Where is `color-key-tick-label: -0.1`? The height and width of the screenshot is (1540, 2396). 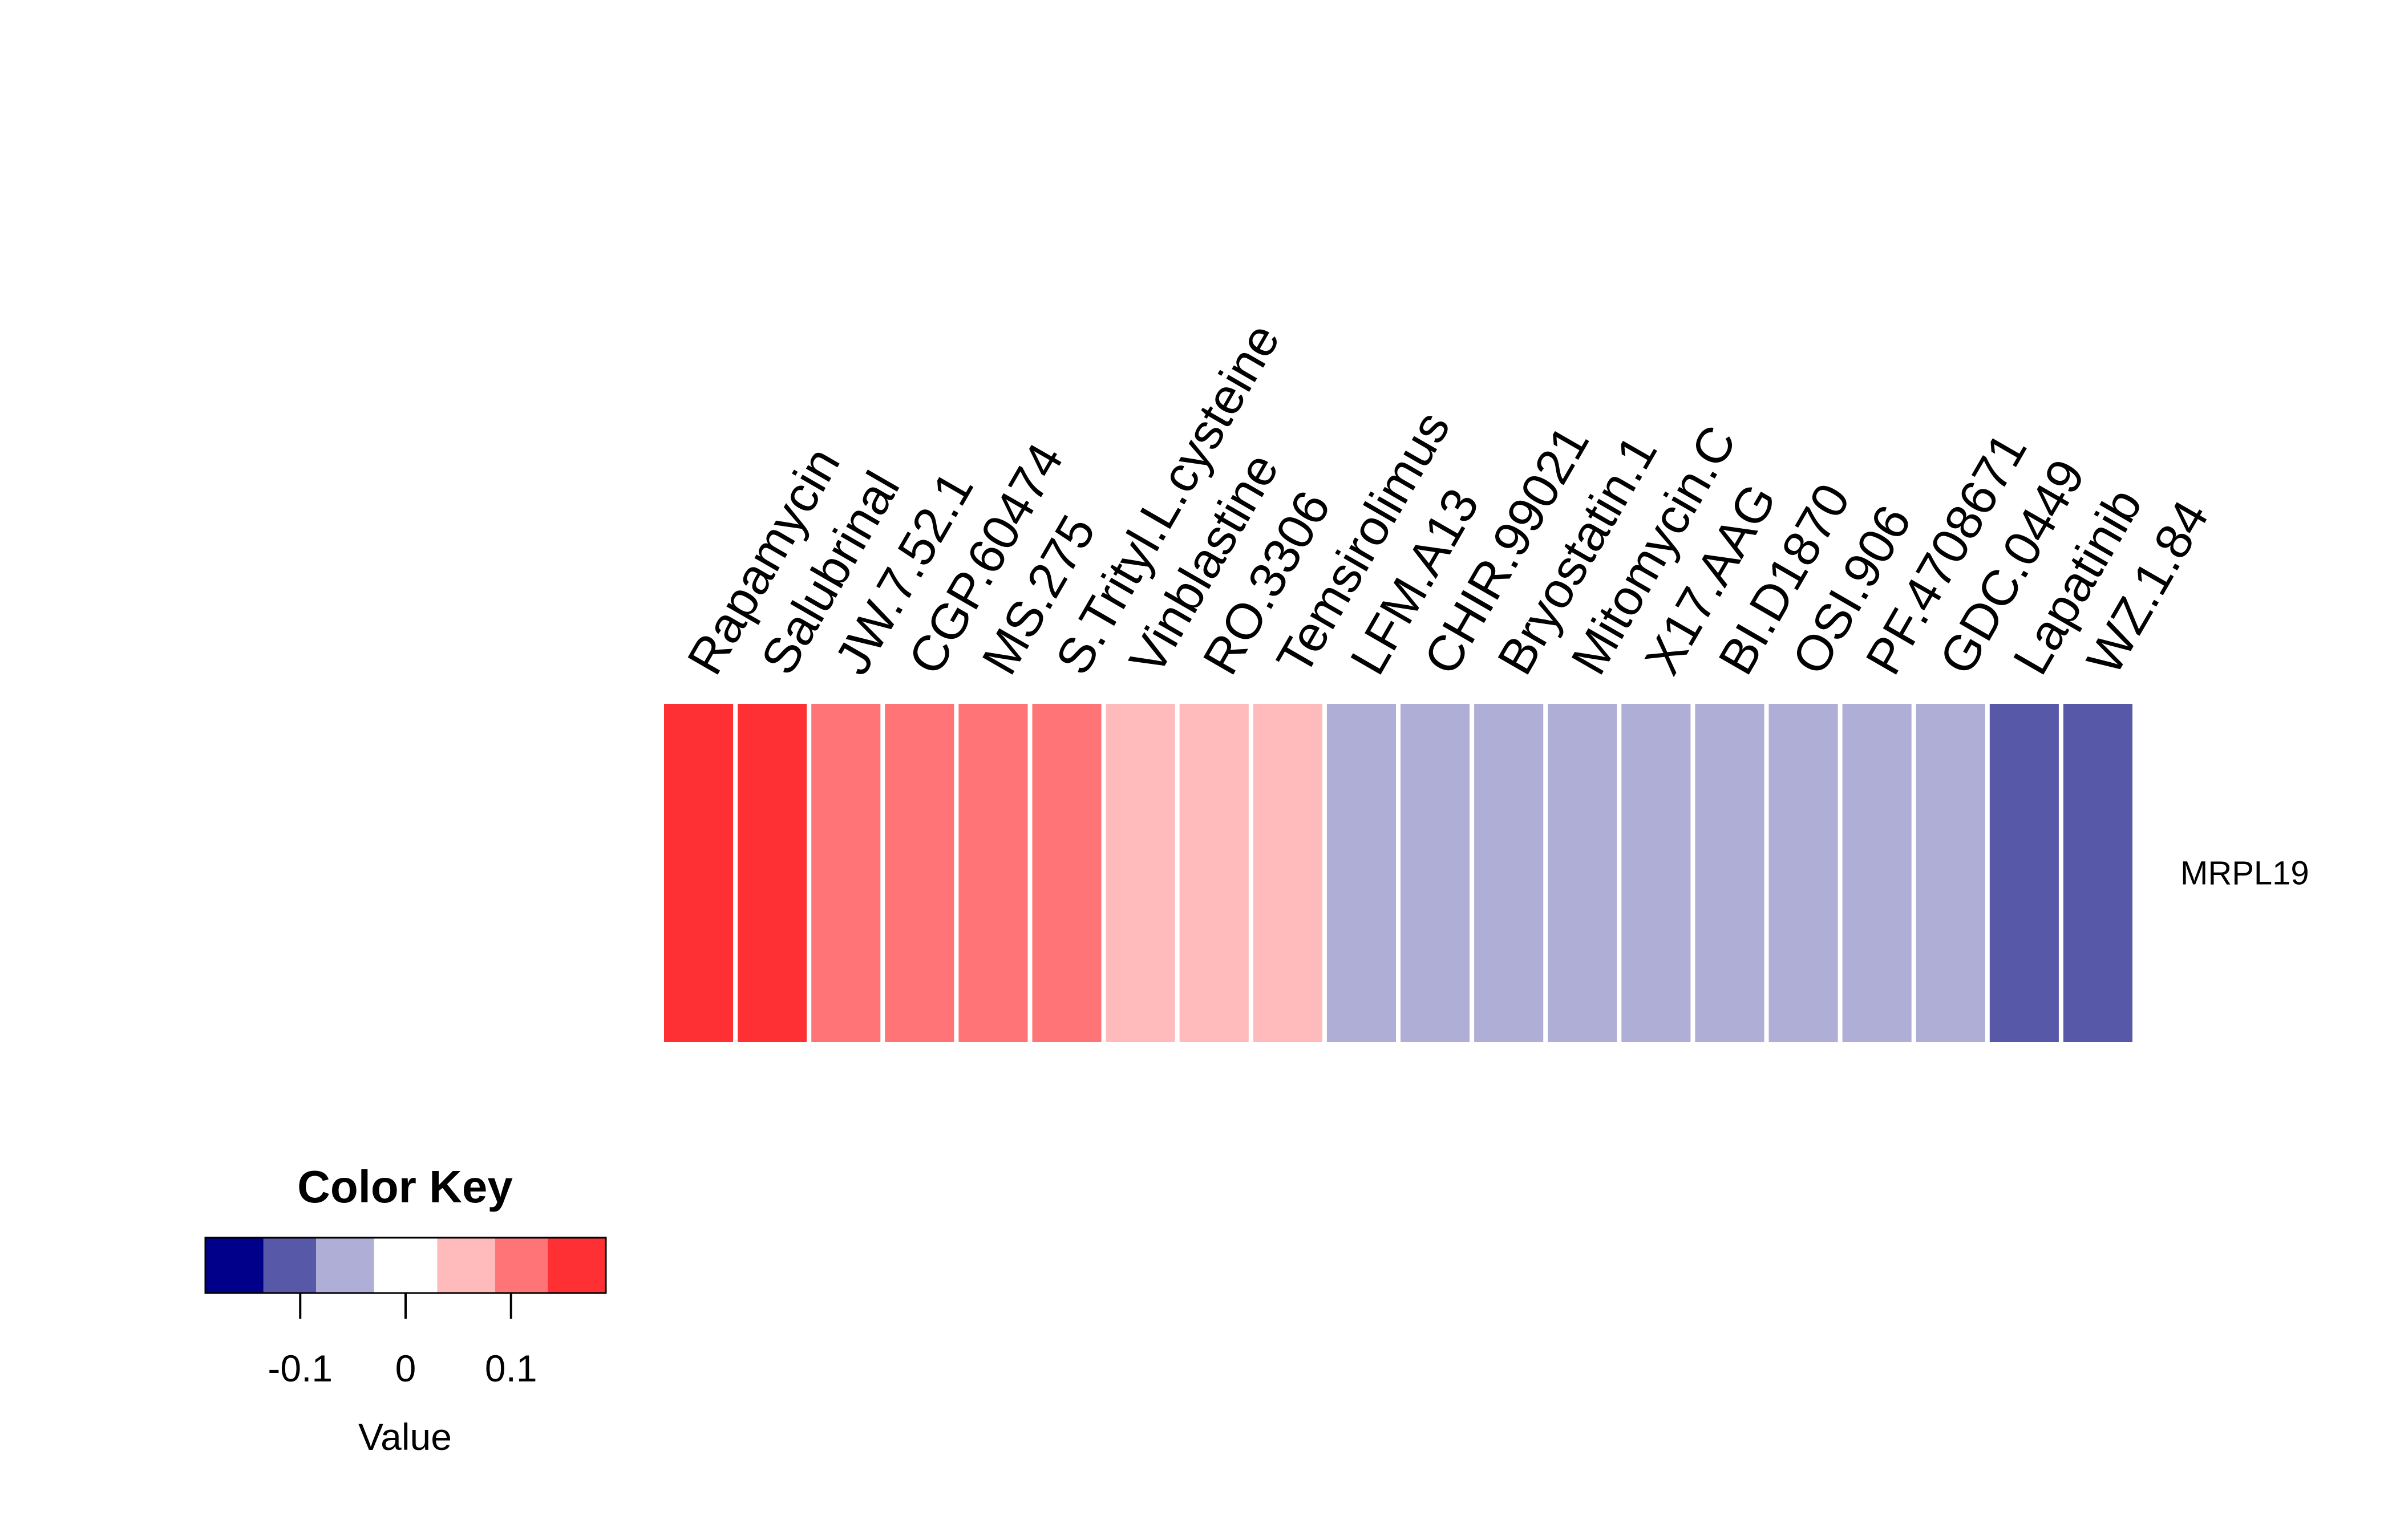
color-key-tick-label: -0.1 is located at coordinates (300, 1368).